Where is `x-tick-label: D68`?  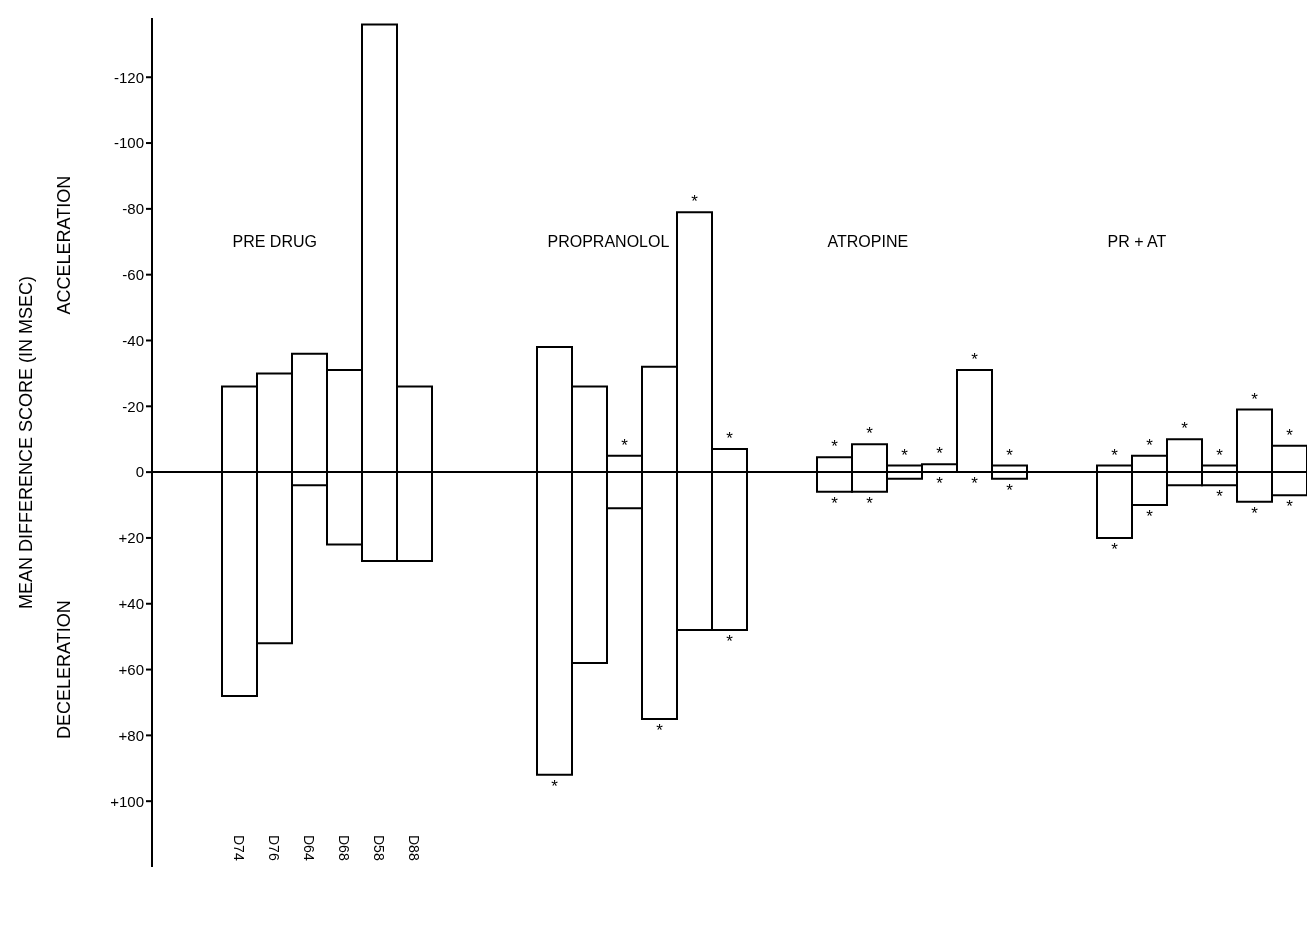 x-tick-label: D68 is located at coordinates (343, 848).